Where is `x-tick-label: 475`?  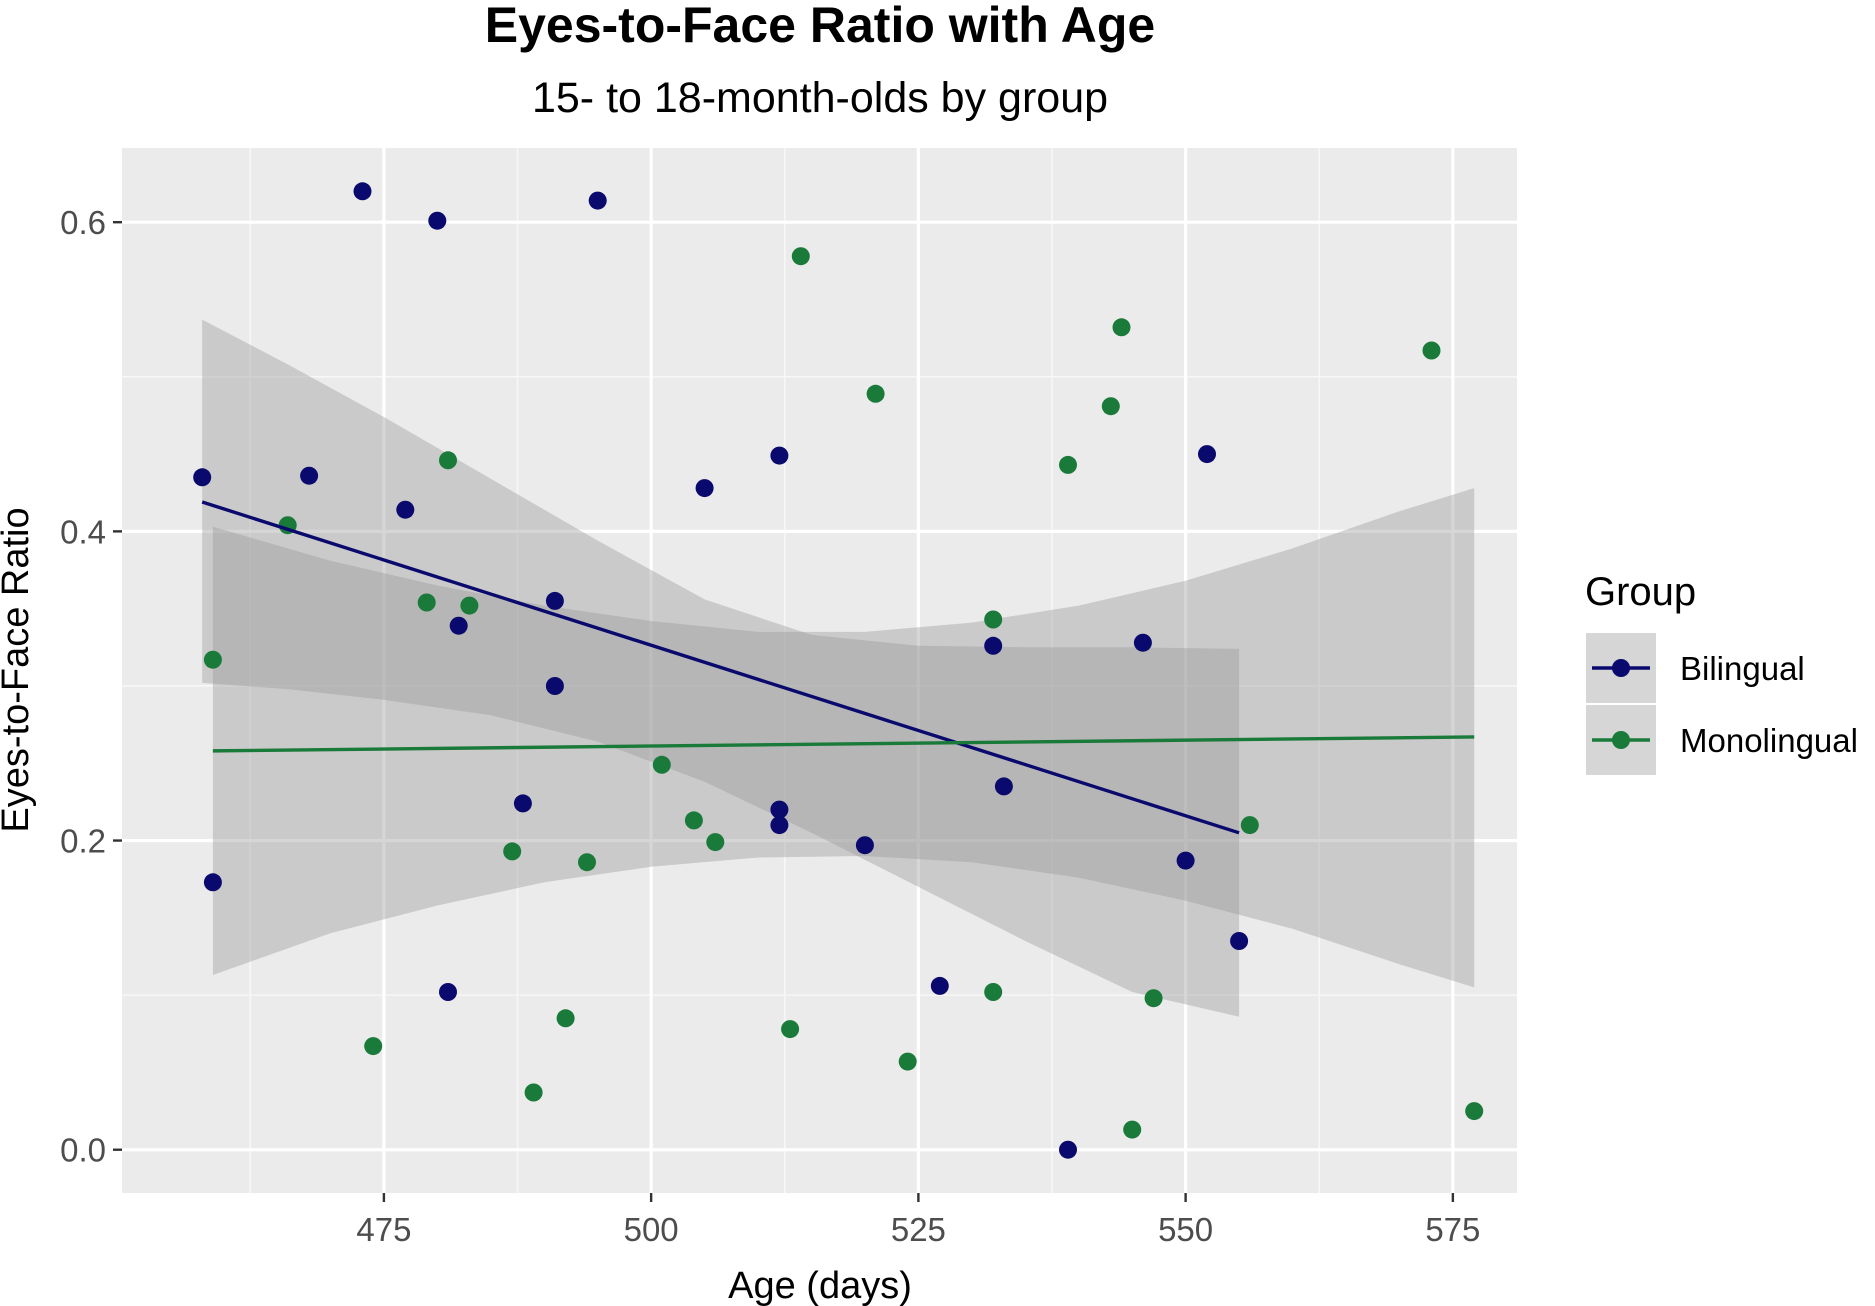 x-tick-label: 475 is located at coordinates (383, 1229).